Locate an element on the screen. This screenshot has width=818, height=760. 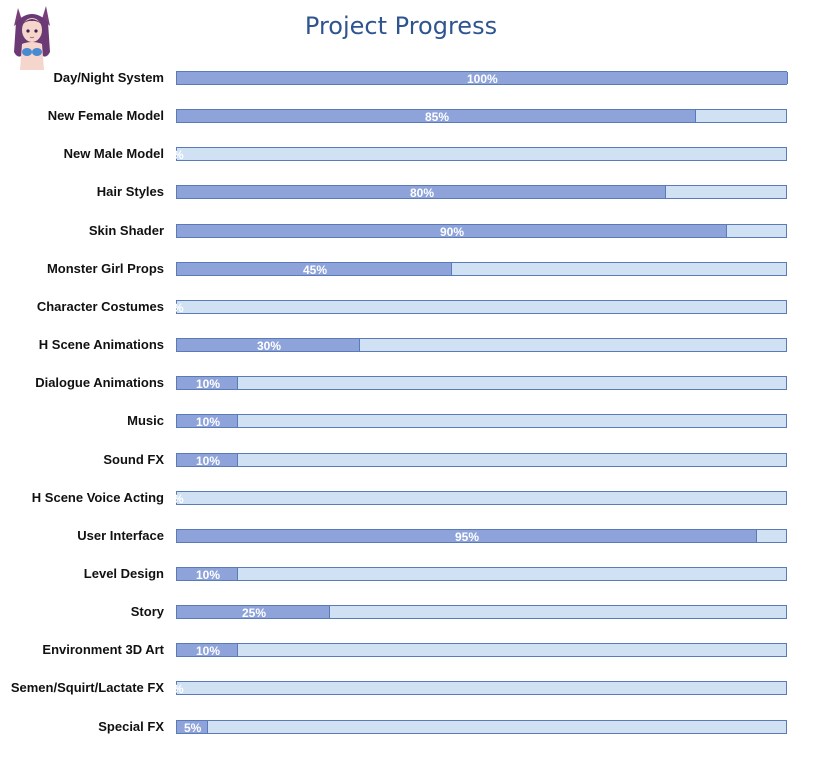
category-label: Hair Styles is located at coordinates (130, 191).